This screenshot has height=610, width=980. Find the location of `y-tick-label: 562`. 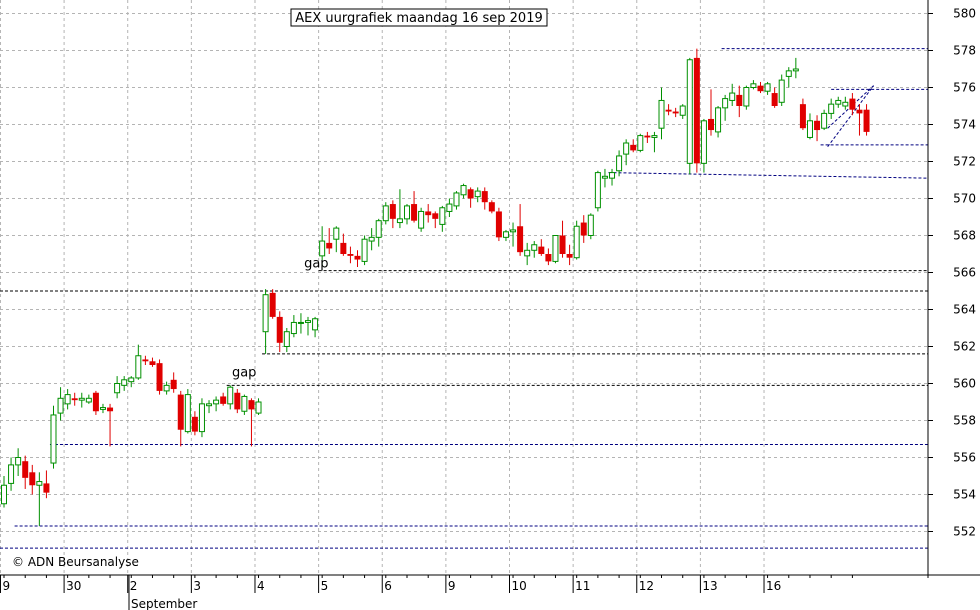

y-tick-label: 562 is located at coordinates (964, 347).